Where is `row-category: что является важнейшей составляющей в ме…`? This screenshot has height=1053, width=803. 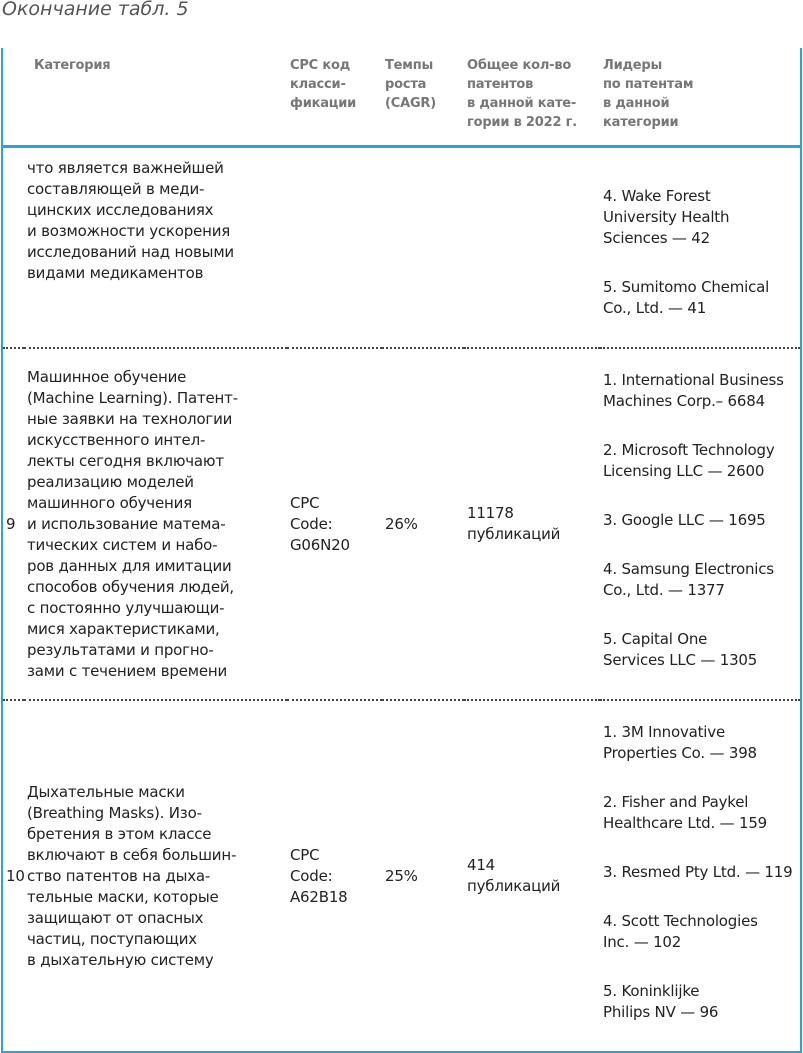
row-category: что является важнейшей составляющей в ме… is located at coordinates (155, 247).